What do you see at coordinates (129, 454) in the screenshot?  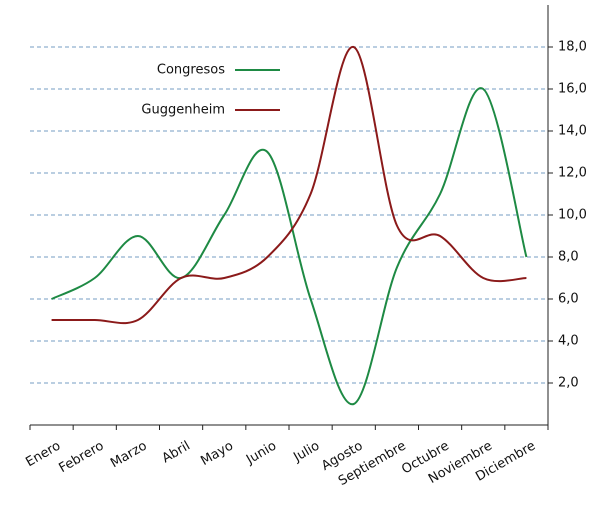 I see `x-tick-label: Marzo` at bounding box center [129, 454].